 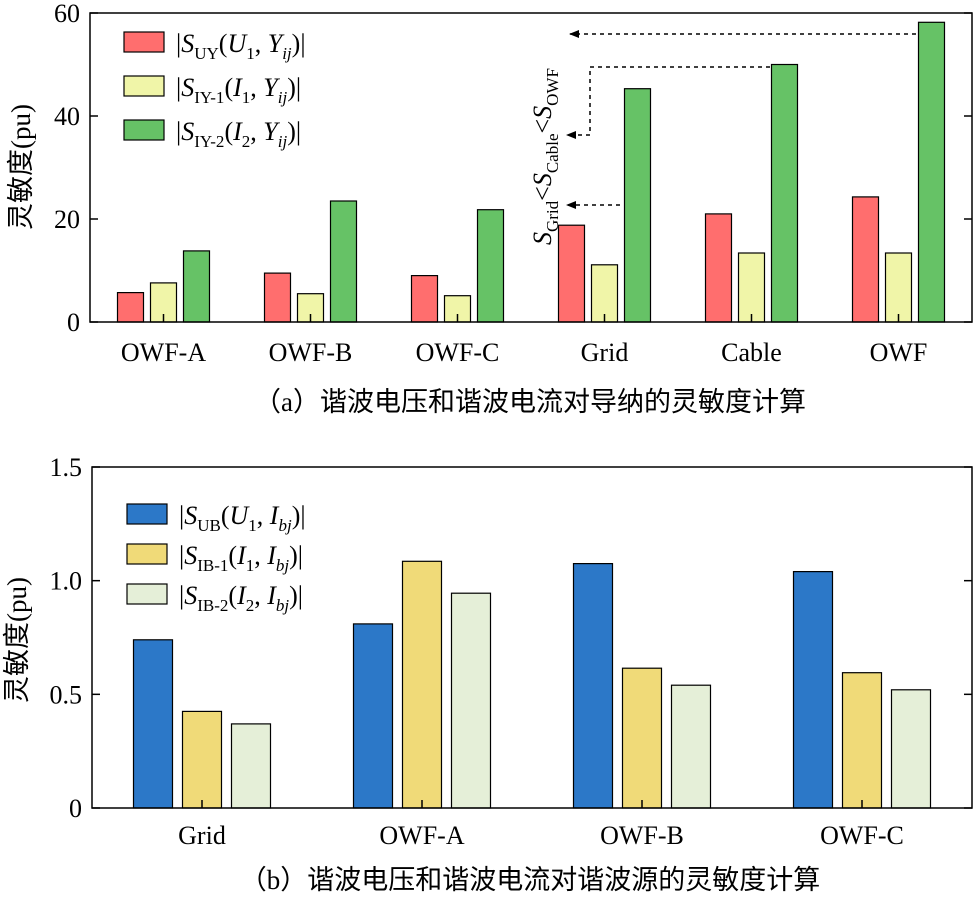 What do you see at coordinates (238, 134) in the screenshot?
I see `legend-label-3: |SIY-2(I2, Yij)|` at bounding box center [238, 134].